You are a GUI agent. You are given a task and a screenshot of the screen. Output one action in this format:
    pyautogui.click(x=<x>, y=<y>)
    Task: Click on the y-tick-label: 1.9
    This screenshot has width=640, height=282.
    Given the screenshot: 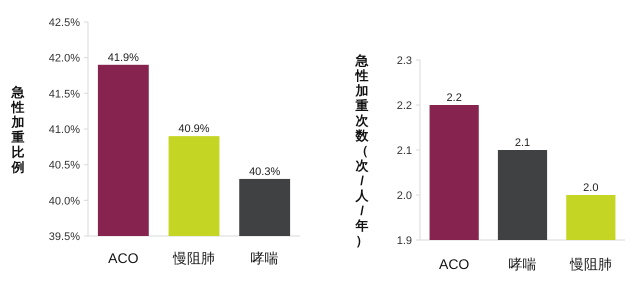 What is the action you would take?
    pyautogui.click(x=404, y=241)
    